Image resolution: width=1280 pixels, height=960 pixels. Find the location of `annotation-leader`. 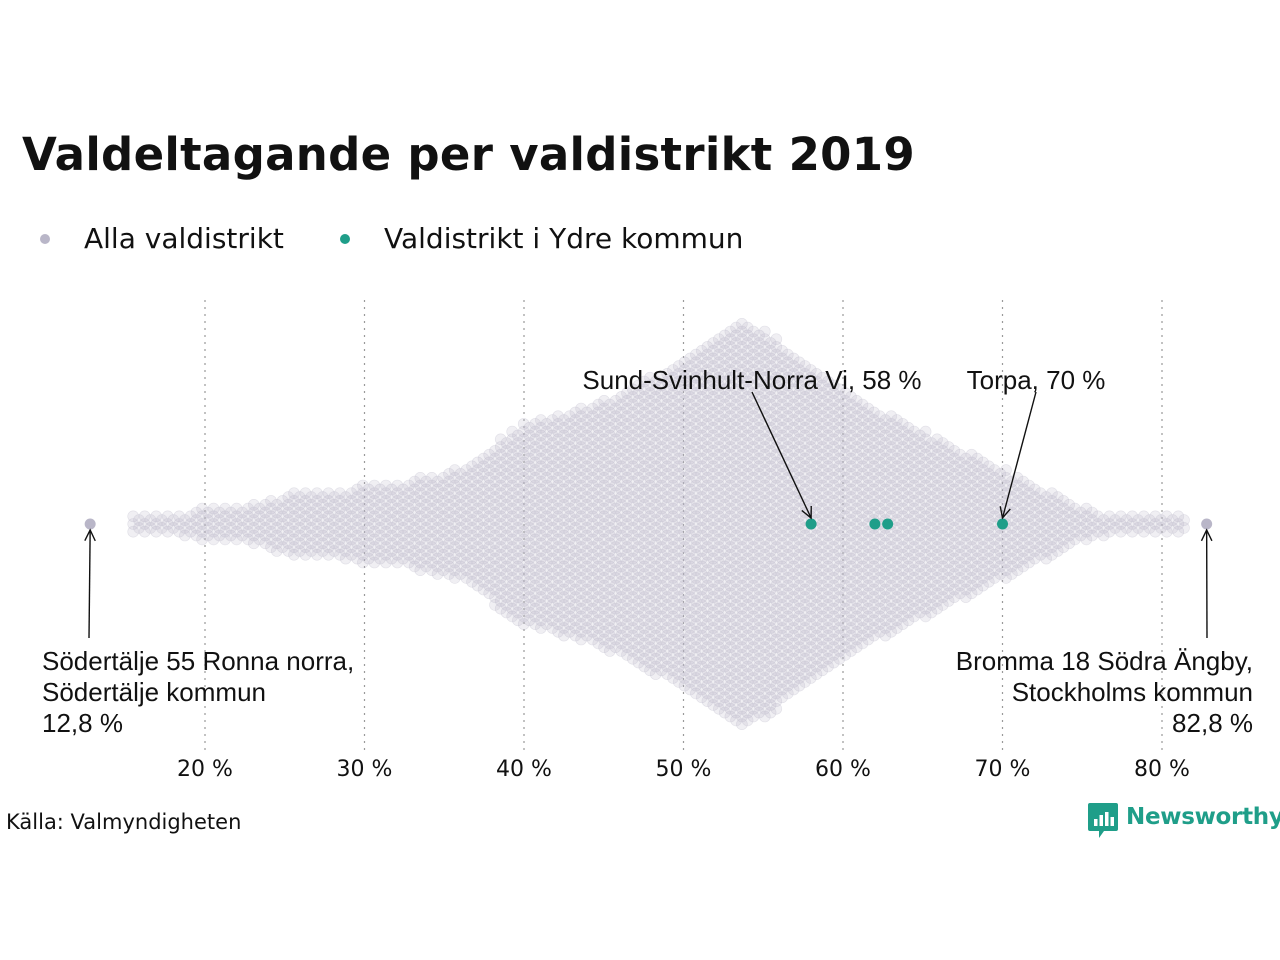

annotation-leader is located at coordinates (89, 584).